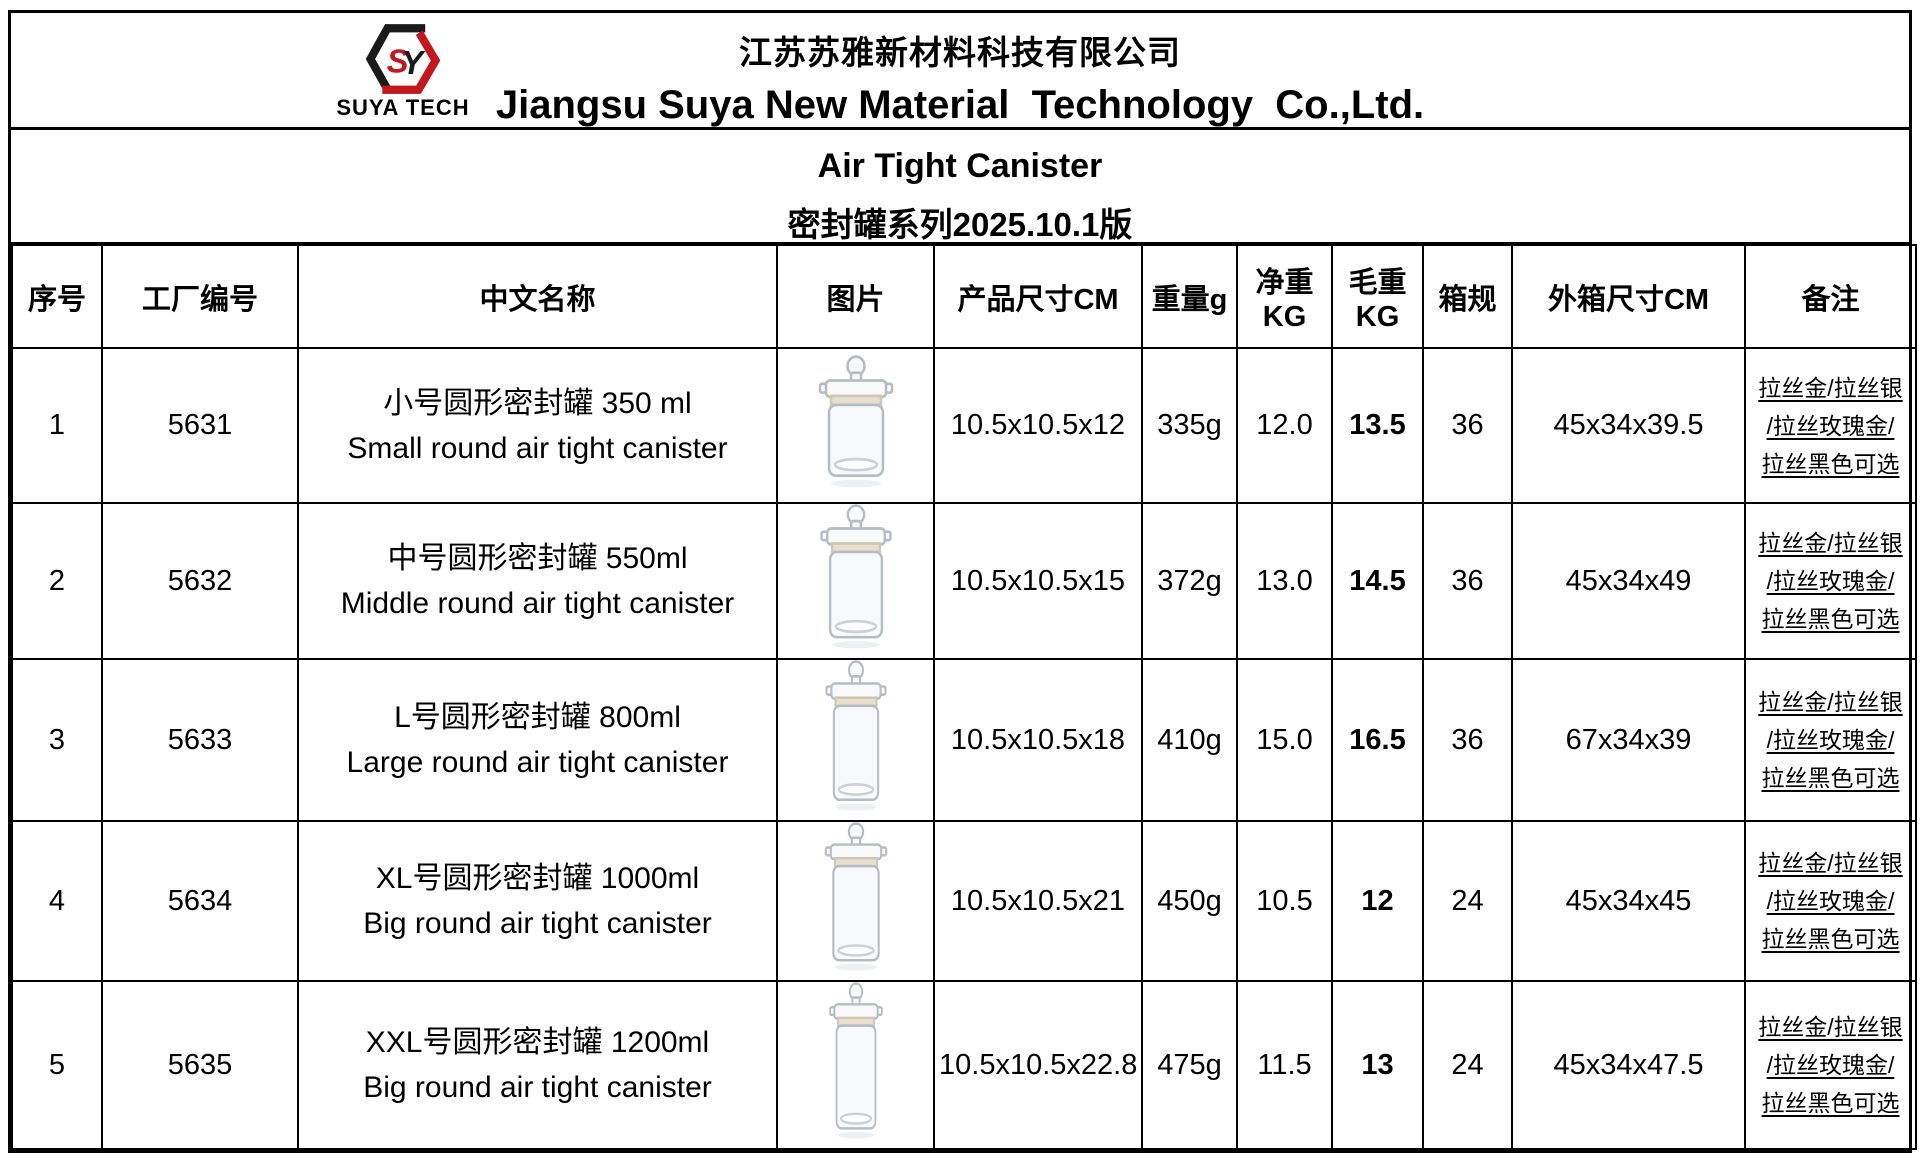 Image resolution: width=1920 pixels, height=1153 pixels. Describe the element at coordinates (57, 901) in the screenshot. I see `row-index-cell: 4` at that location.